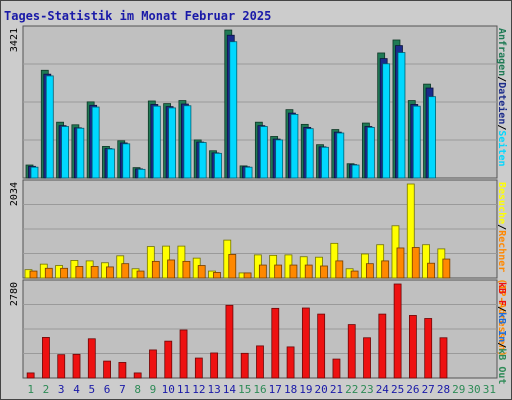 The width and height of the screenshot is (512, 400). I want to click on day-label: 27, so click(428, 389).